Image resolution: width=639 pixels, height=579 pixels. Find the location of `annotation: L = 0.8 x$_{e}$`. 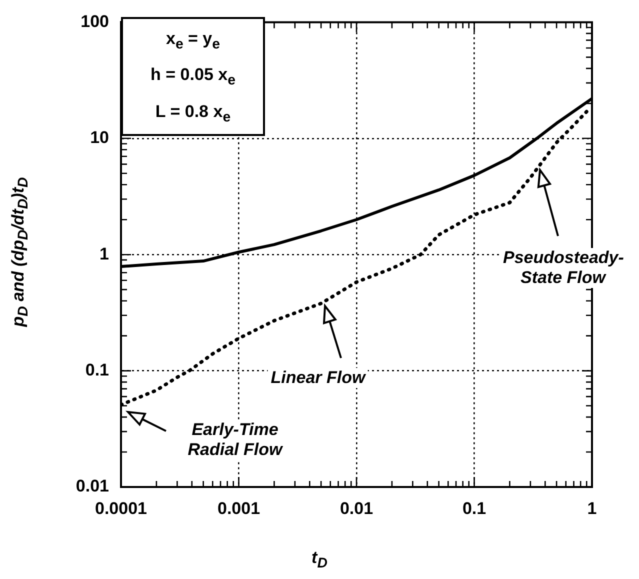

annotation: L = 0.8 x$_{e}$ is located at coordinates (193, 114).